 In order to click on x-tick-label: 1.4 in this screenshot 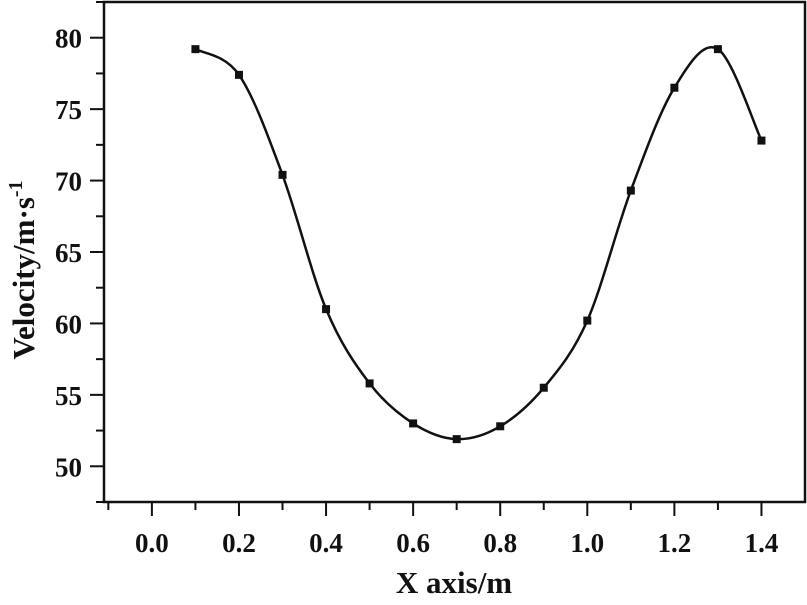, I will do `click(762, 543)`.